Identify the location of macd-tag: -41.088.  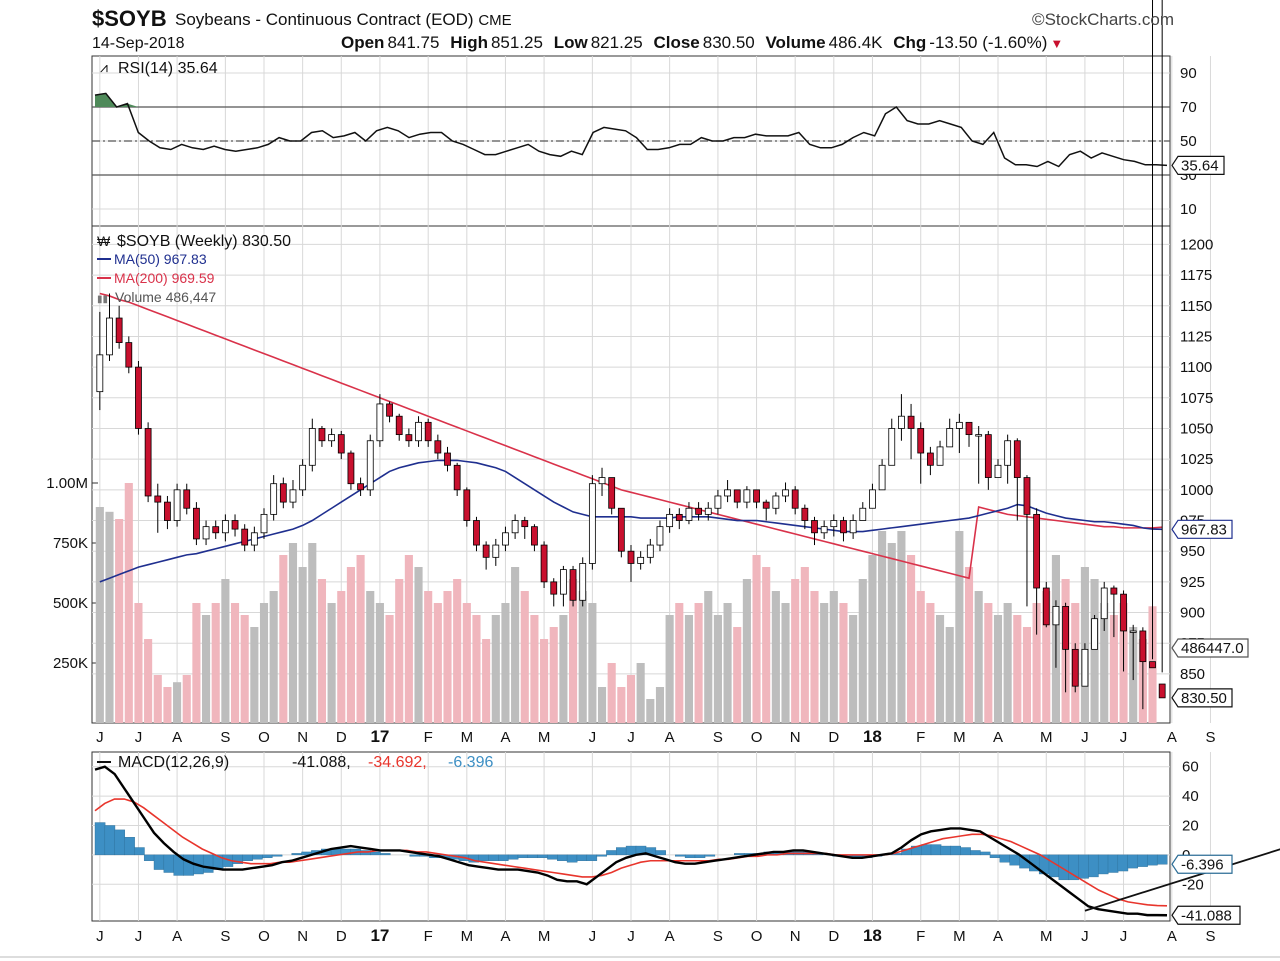
(1206, 915).